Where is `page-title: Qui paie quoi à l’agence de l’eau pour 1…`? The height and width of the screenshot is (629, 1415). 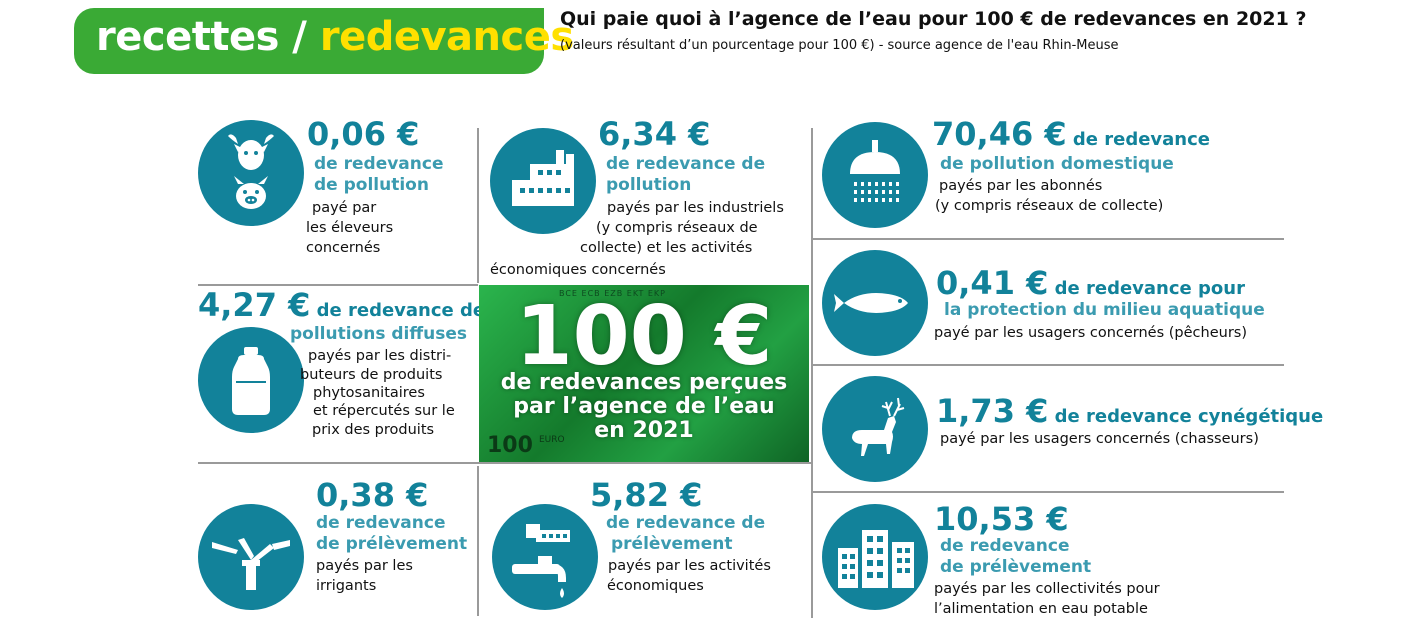
page-title: Qui paie quoi à l’agence de l’eau pour 1… is located at coordinates (933, 19).